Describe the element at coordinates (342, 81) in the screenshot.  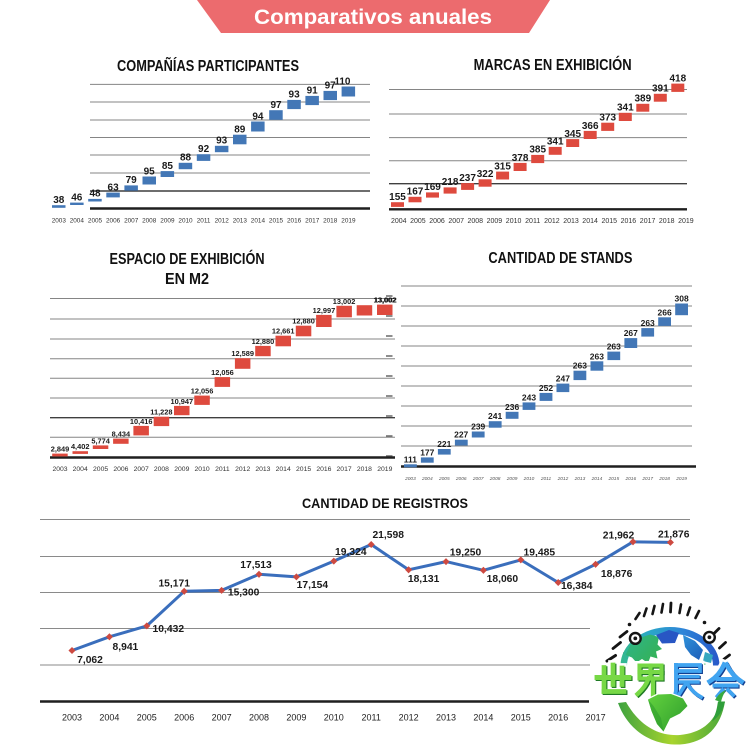
I see `svg-text: 110` at that location.